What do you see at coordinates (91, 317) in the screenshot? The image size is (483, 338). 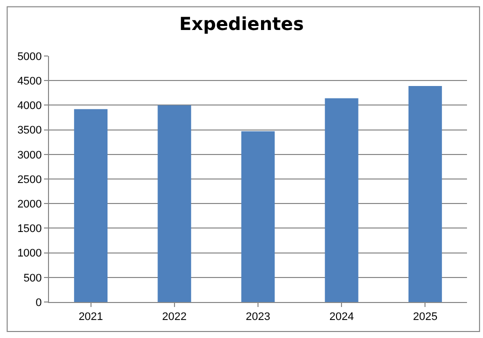 I see `x-tick-label: 2021` at bounding box center [91, 317].